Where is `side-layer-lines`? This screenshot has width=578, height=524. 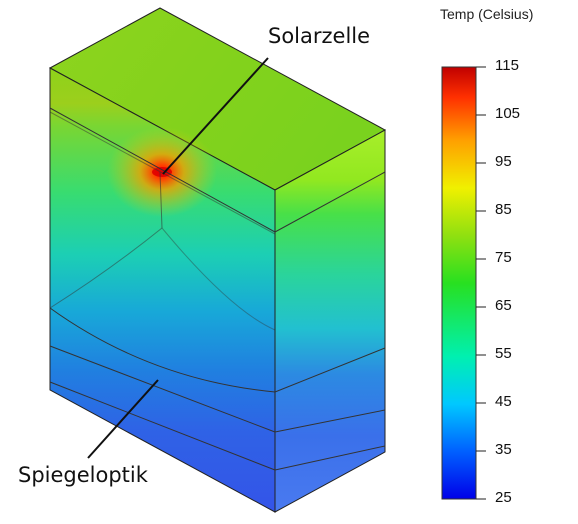 side-layer-lines is located at coordinates (330, 321).